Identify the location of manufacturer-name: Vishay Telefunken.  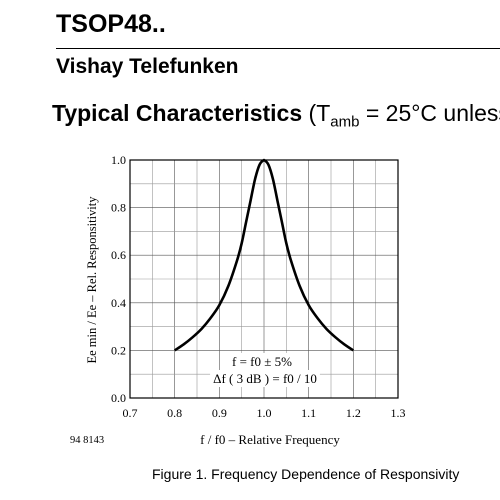
(147, 66).